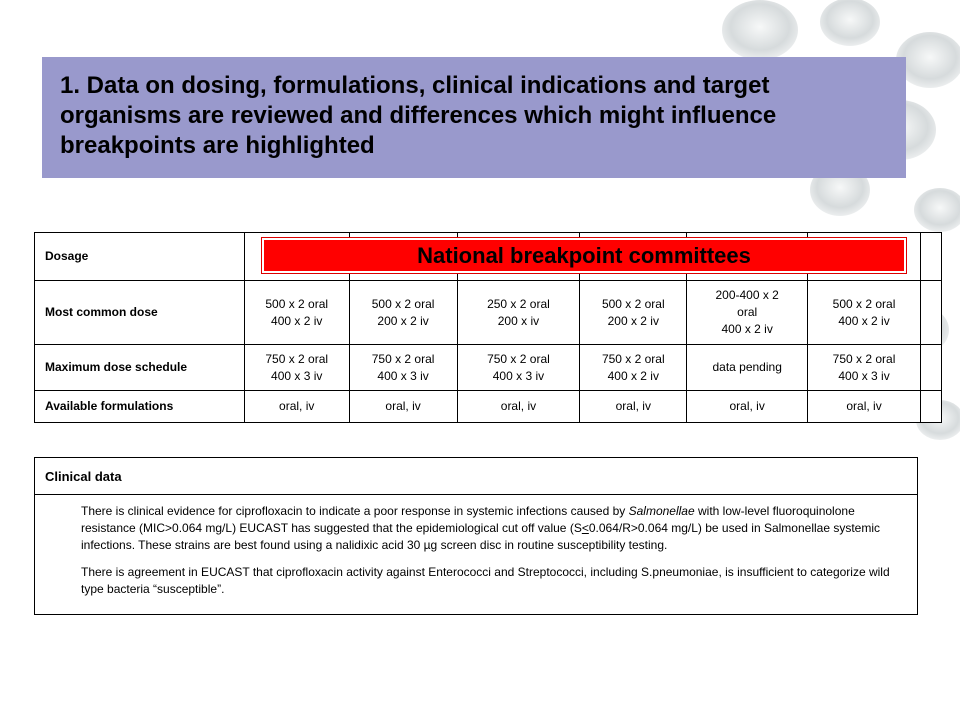  Describe the element at coordinates (139, 256) in the screenshot. I see `row-header-dosage: Dosage` at that location.